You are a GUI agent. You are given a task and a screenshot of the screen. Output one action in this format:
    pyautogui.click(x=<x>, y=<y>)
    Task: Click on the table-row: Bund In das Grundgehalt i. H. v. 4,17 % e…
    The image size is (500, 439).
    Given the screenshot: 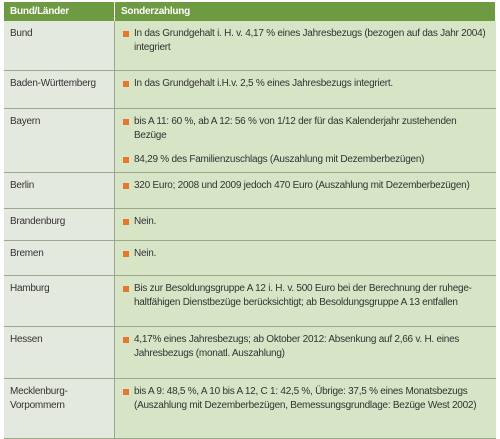 What is the action you would take?
    pyautogui.click(x=250, y=46)
    